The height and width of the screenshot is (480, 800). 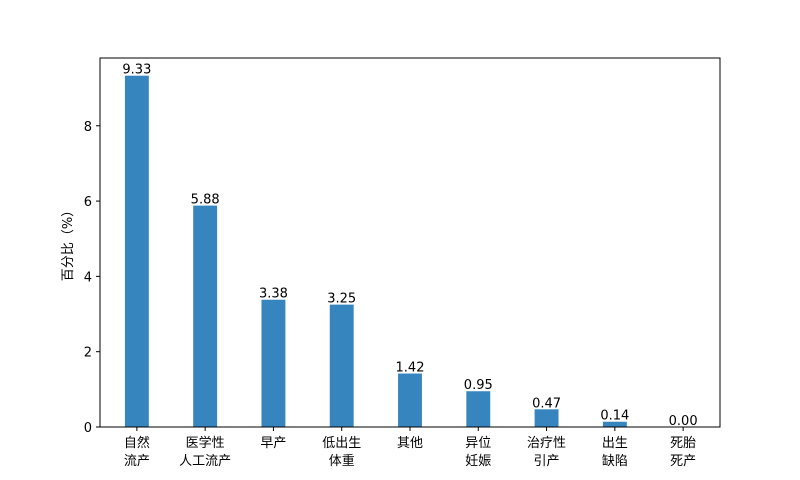 What do you see at coordinates (614, 416) in the screenshot?
I see `bar-value-label-7: 0.14` at bounding box center [614, 416].